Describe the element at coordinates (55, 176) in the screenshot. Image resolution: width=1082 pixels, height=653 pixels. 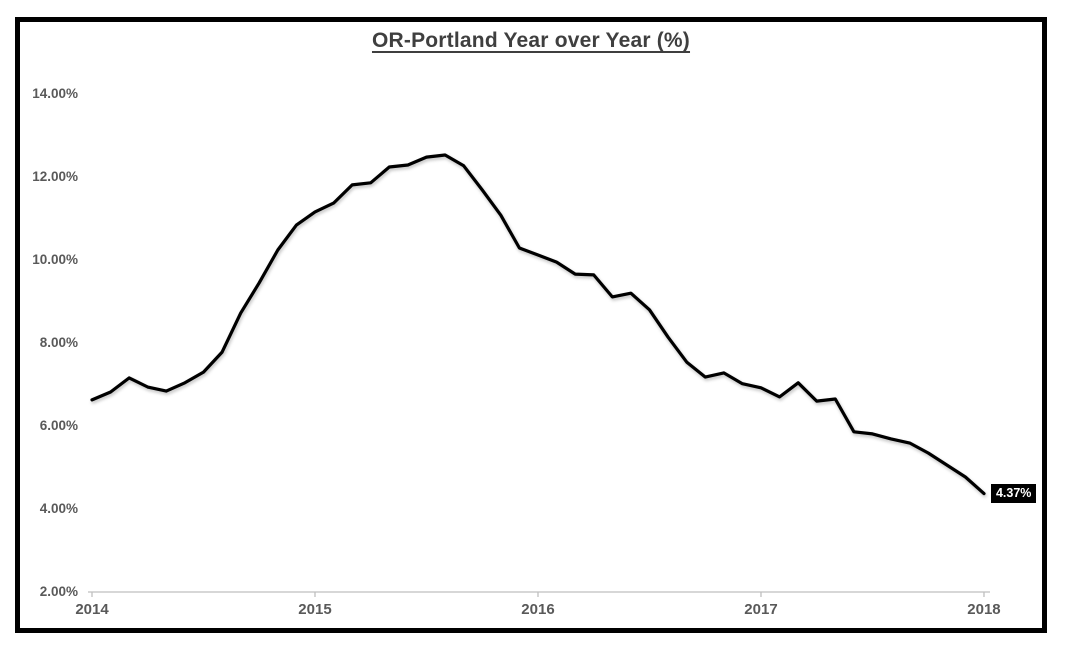
I see `y-tick-label: 12.00%` at that location.